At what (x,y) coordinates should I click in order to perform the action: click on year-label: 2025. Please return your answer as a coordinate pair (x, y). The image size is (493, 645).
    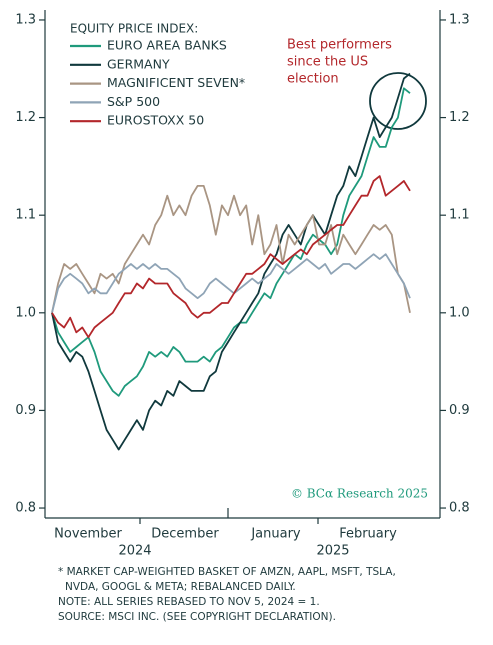
    Looking at the image, I should click on (332, 551).